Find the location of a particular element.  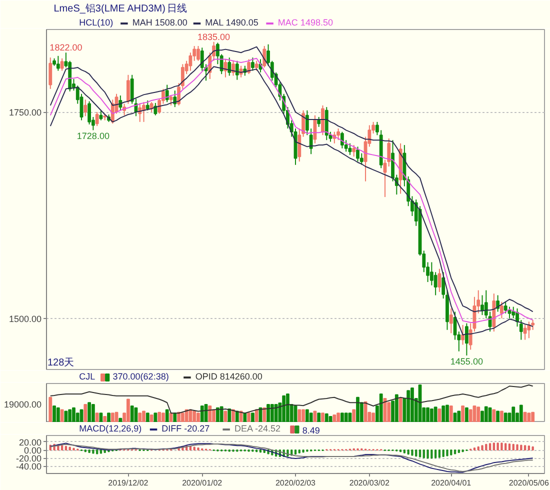

legend-label: MAC 1498.50 is located at coordinates (305, 23).